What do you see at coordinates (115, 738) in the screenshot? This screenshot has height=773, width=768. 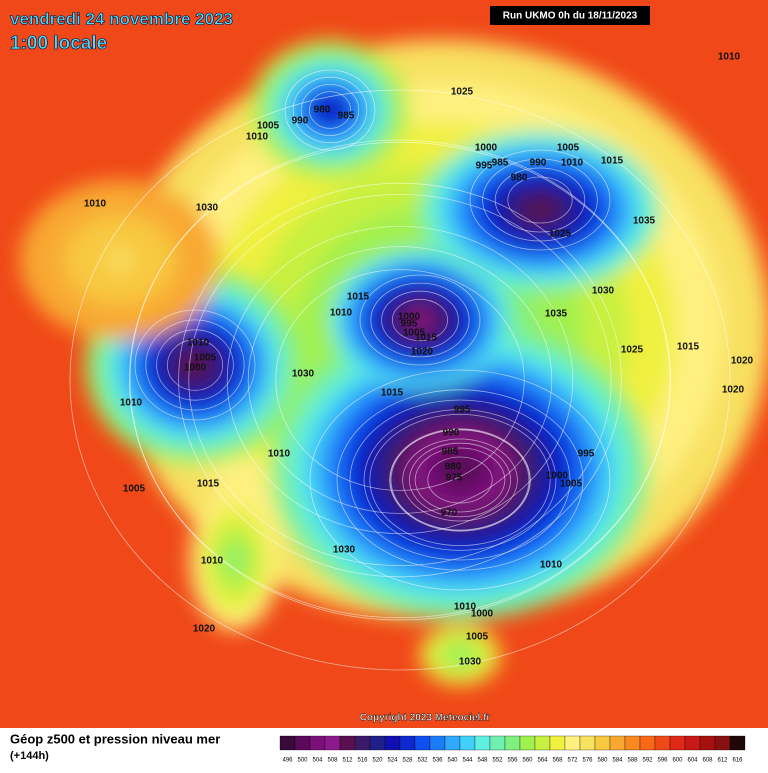 I see `footer-title: Géop z500 et pression niveau mer` at bounding box center [115, 738].